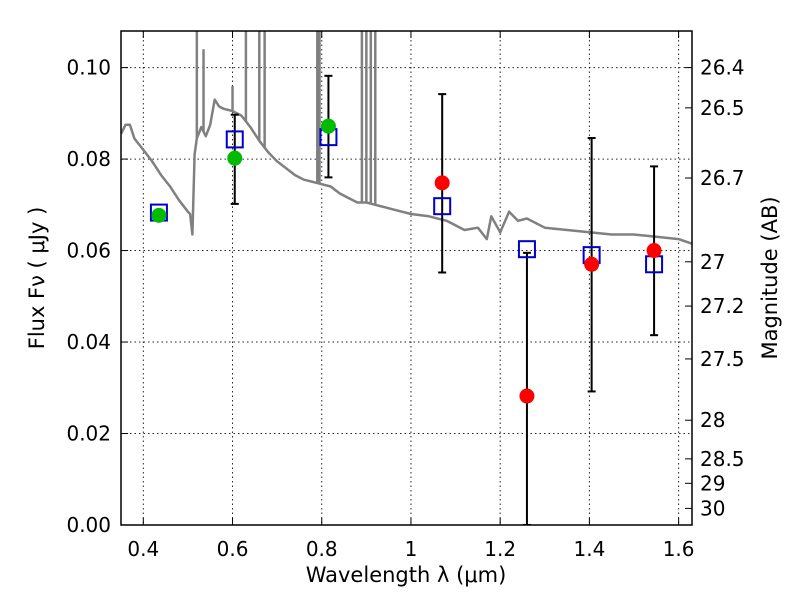 This screenshot has width=800, height=600. Describe the element at coordinates (411, 549) in the screenshot. I see `x-tick-label: 1` at that location.